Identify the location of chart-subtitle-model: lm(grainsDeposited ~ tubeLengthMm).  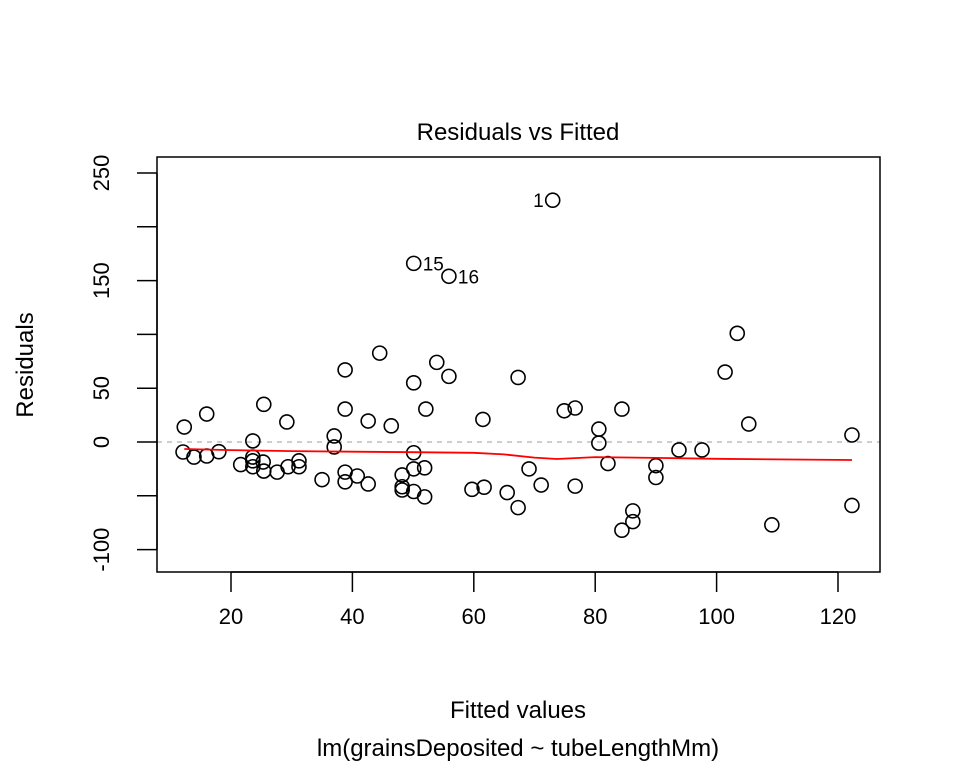
(518, 748).